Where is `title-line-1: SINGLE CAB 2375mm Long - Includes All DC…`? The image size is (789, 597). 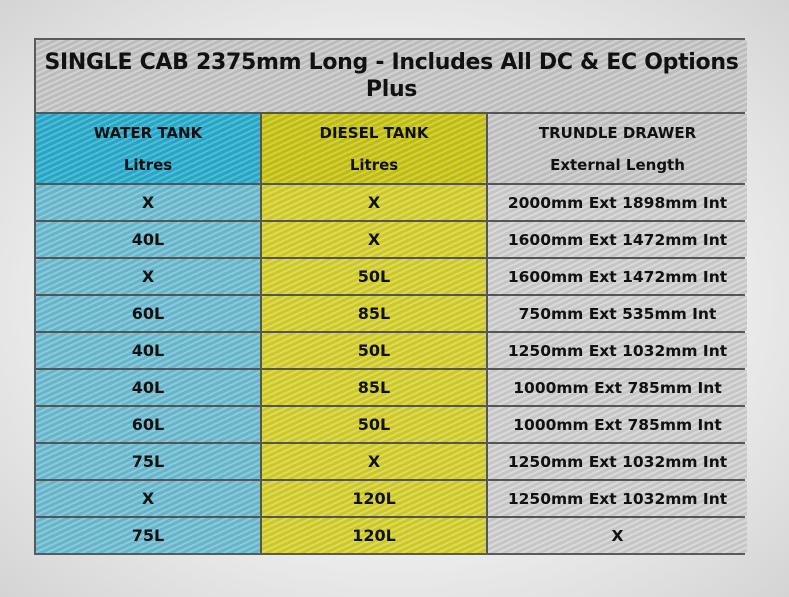 title-line-1: SINGLE CAB 2375mm Long - Includes All DC… is located at coordinates (391, 62).